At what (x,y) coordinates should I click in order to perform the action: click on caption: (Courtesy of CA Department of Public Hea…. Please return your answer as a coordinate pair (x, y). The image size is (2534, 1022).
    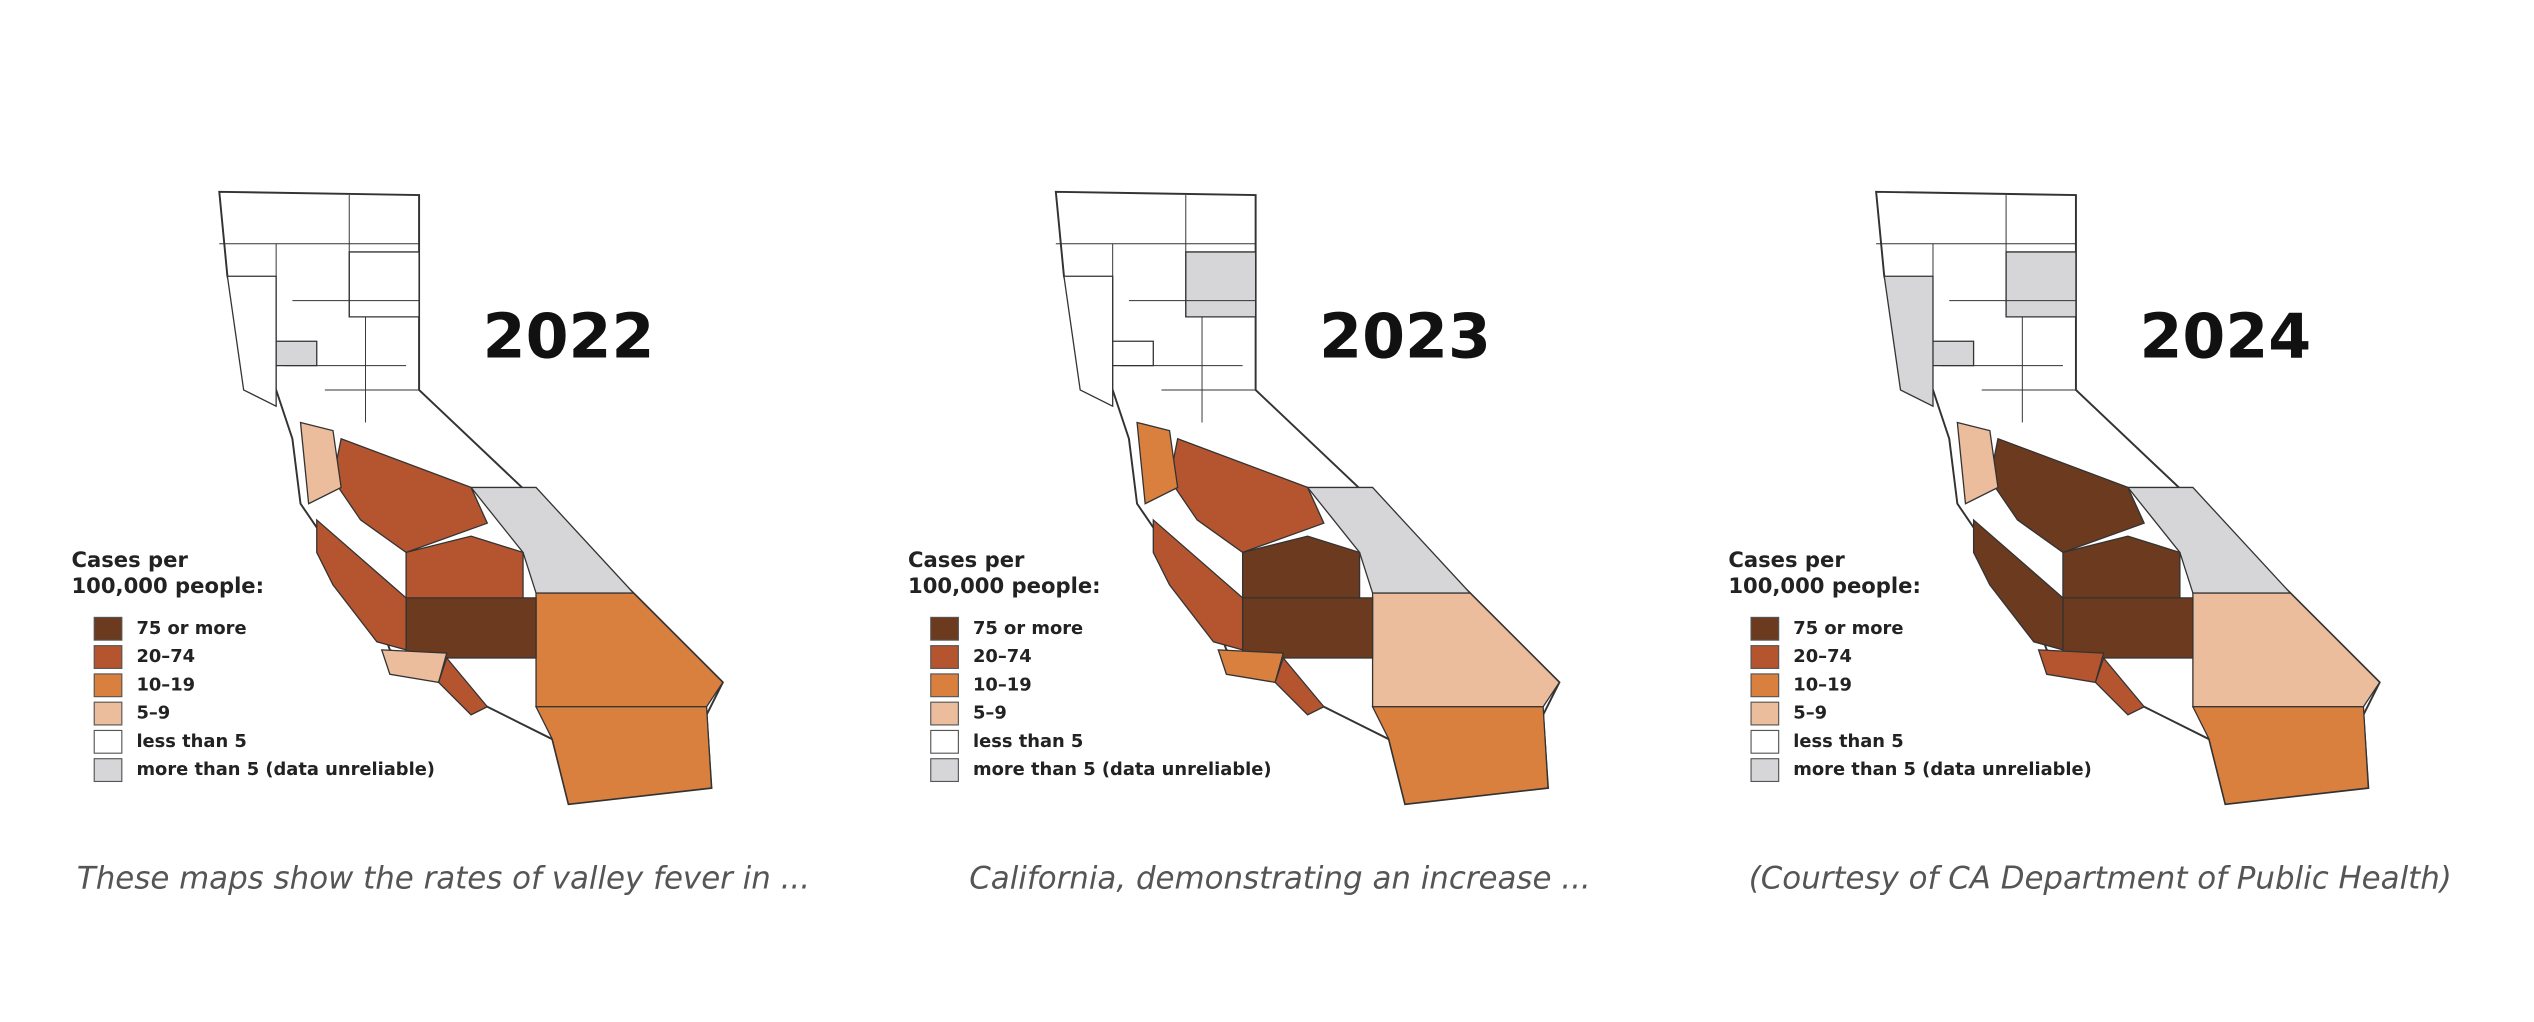
    Looking at the image, I should click on (2100, 879).